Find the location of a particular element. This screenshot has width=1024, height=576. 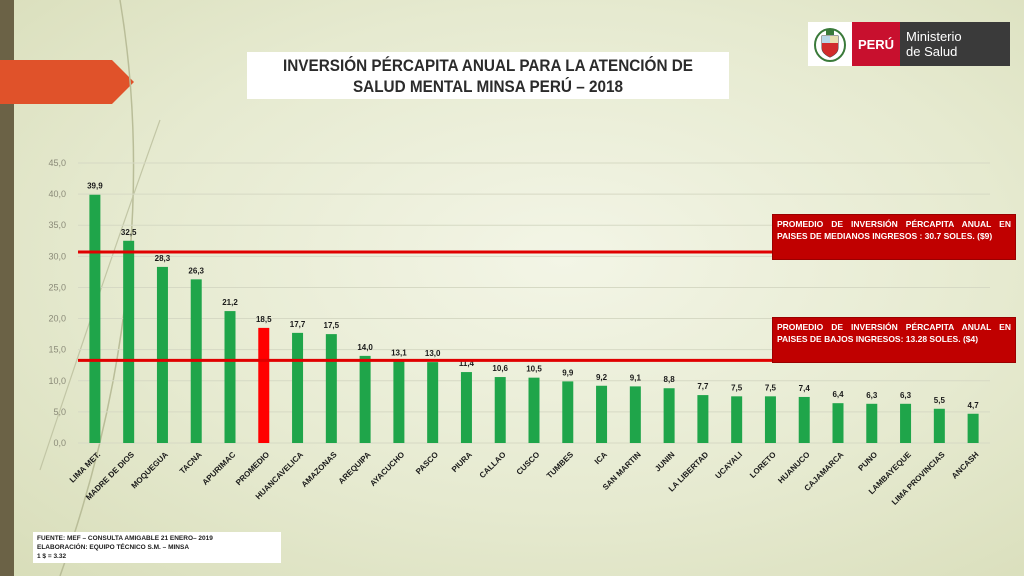

data-label: 6,4 is located at coordinates (838, 394).